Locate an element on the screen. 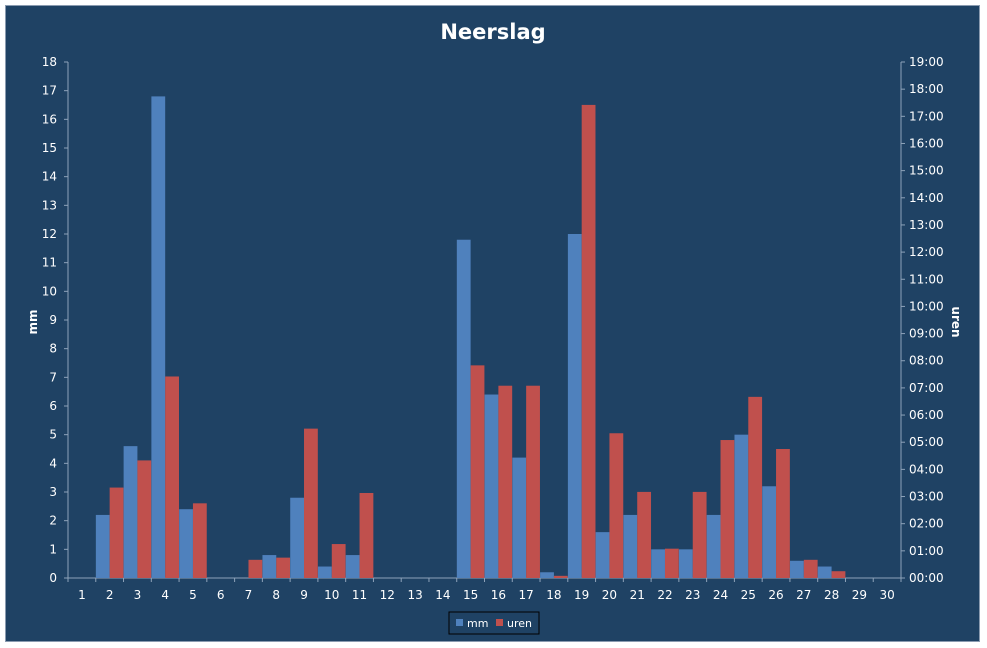 The width and height of the screenshot is (987, 648). x-tick-label: 7 is located at coordinates (249, 595).